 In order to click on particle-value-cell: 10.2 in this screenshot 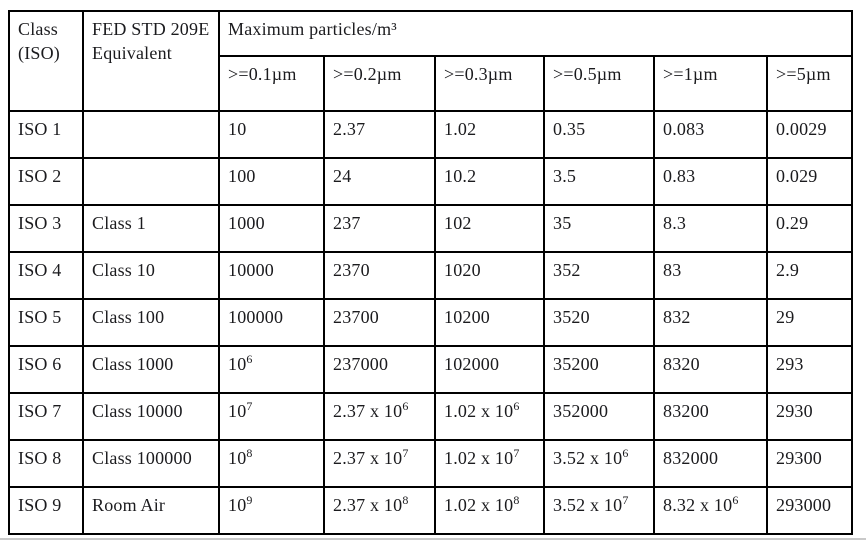, I will do `click(489, 181)`.